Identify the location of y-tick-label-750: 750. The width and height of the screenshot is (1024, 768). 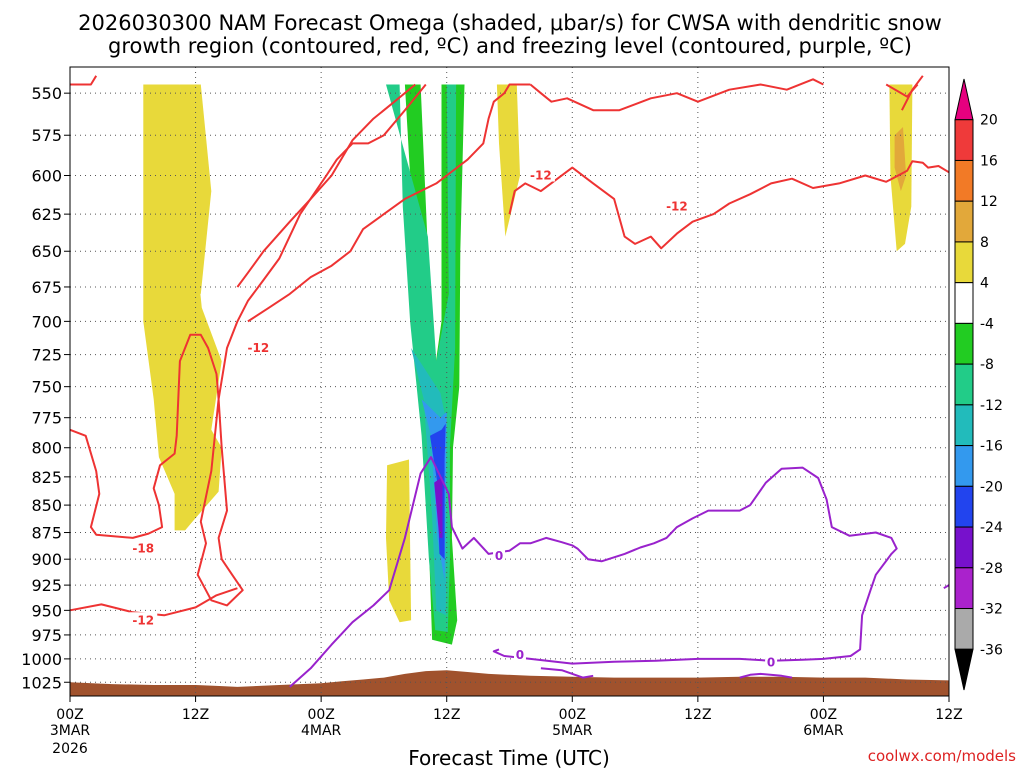
(46, 387).